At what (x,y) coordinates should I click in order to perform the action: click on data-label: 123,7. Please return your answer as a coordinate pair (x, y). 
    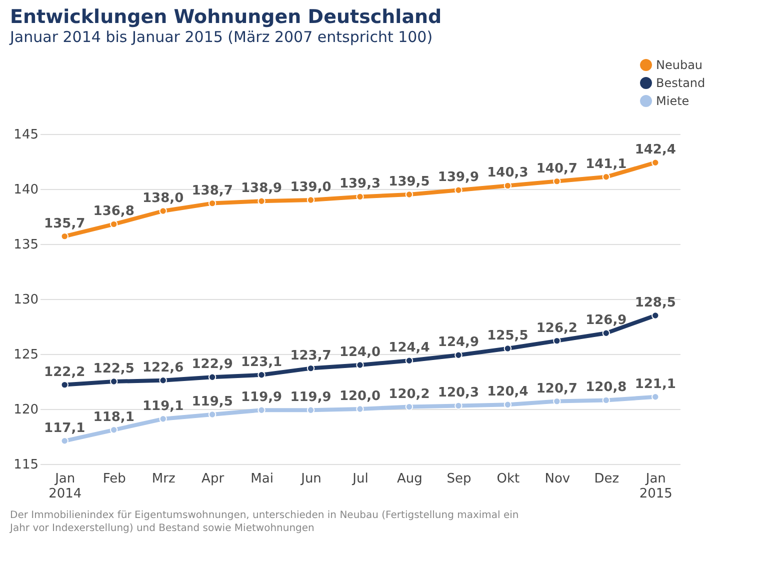
    Looking at the image, I should click on (311, 356).